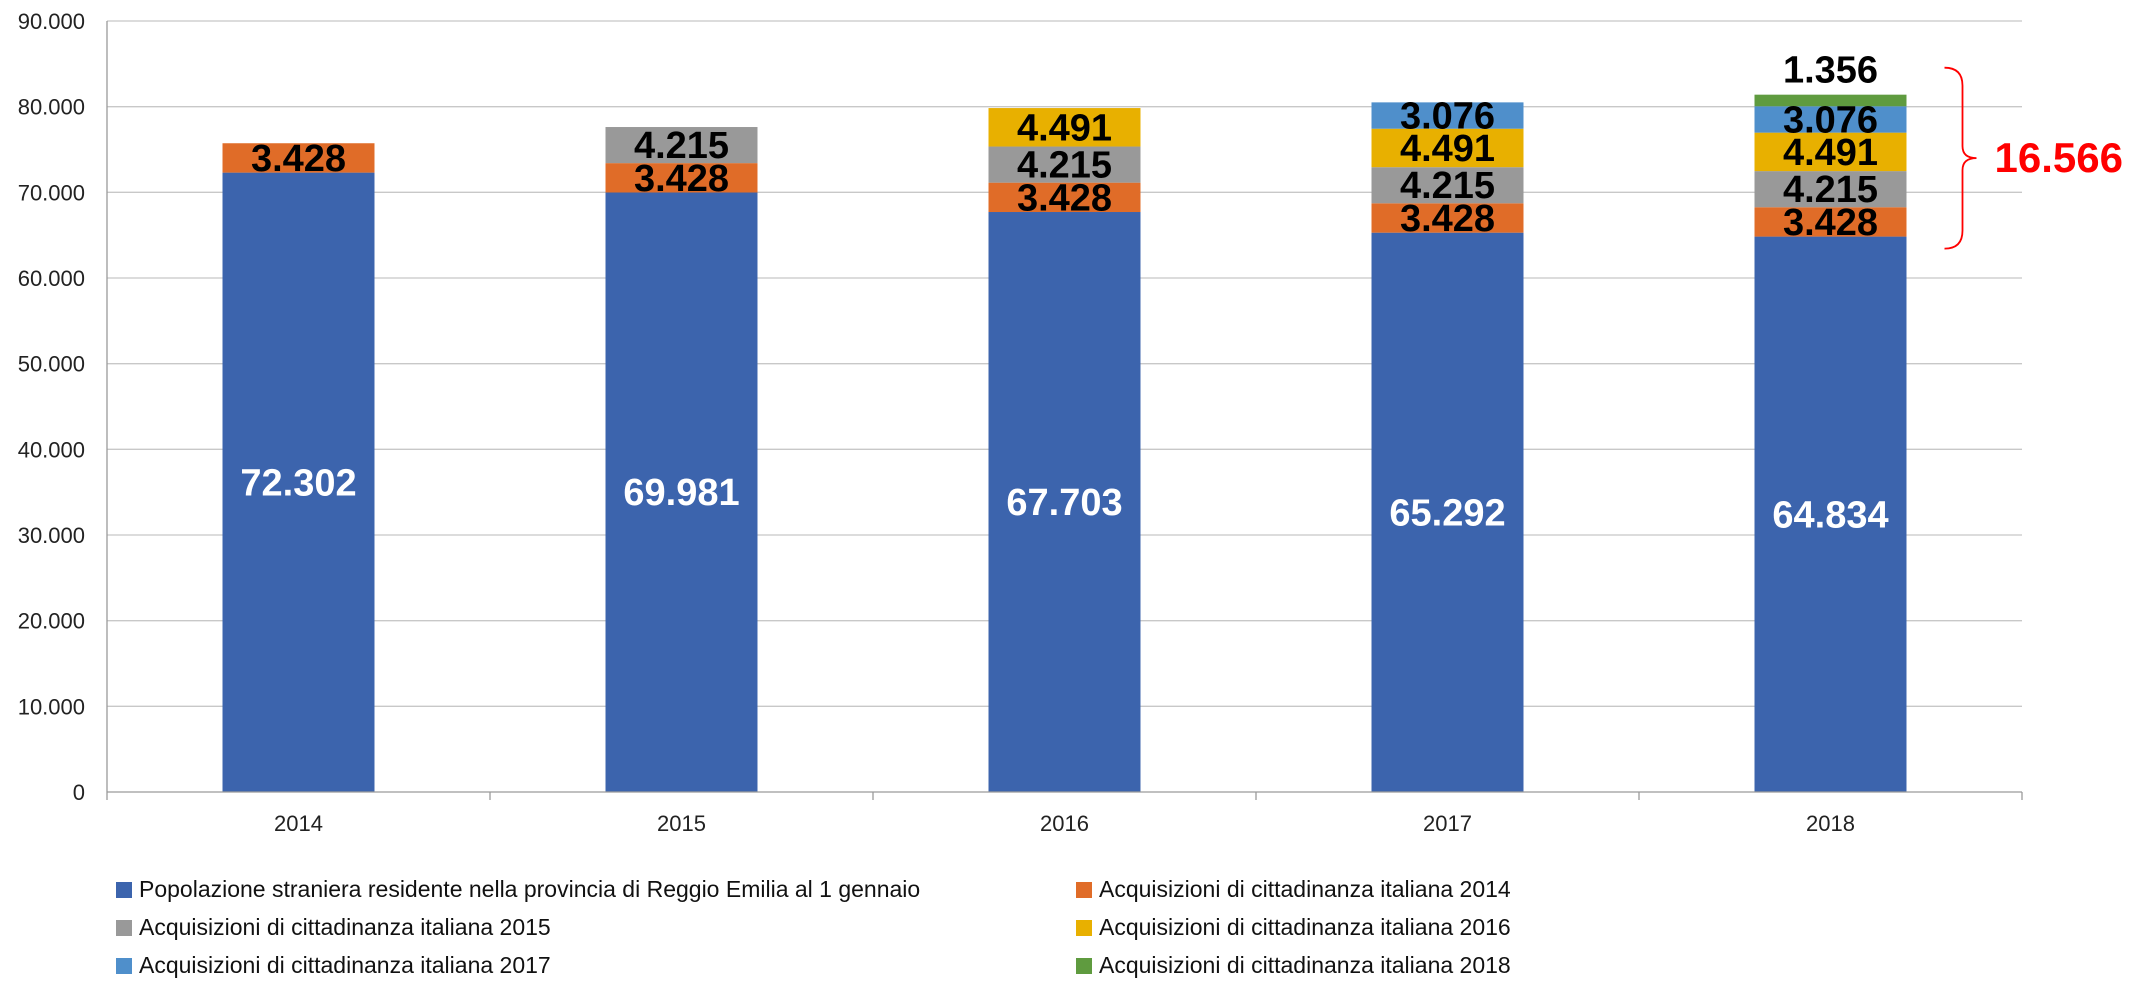 Image resolution: width=2134 pixels, height=985 pixels. What do you see at coordinates (51, 192) in the screenshot?
I see `y-tick-label: 70.000` at bounding box center [51, 192].